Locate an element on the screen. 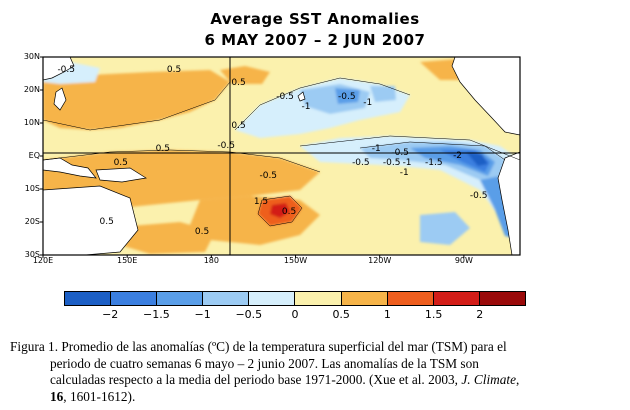 The height and width of the screenshot is (410, 630). land-indonesia is located at coordinates (70, 168).